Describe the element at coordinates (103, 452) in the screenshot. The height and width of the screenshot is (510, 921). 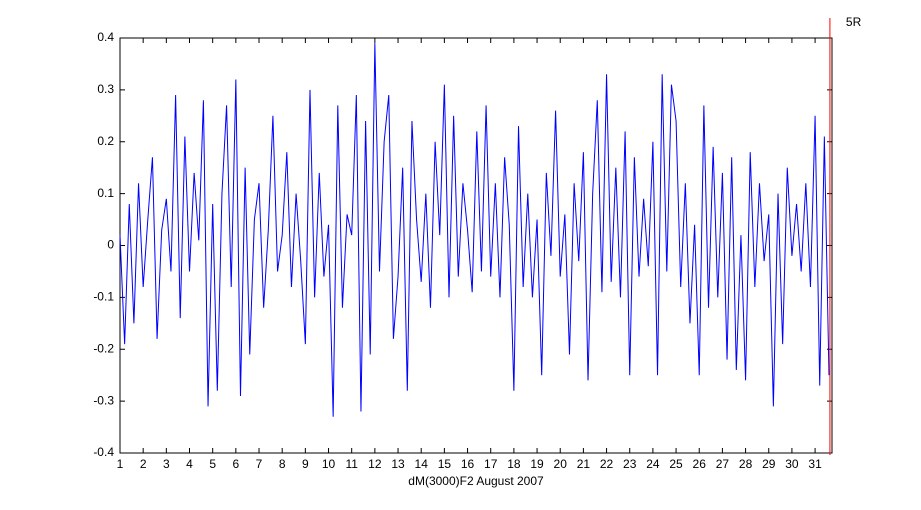
I see `y-tick-label: -0.4` at that location.